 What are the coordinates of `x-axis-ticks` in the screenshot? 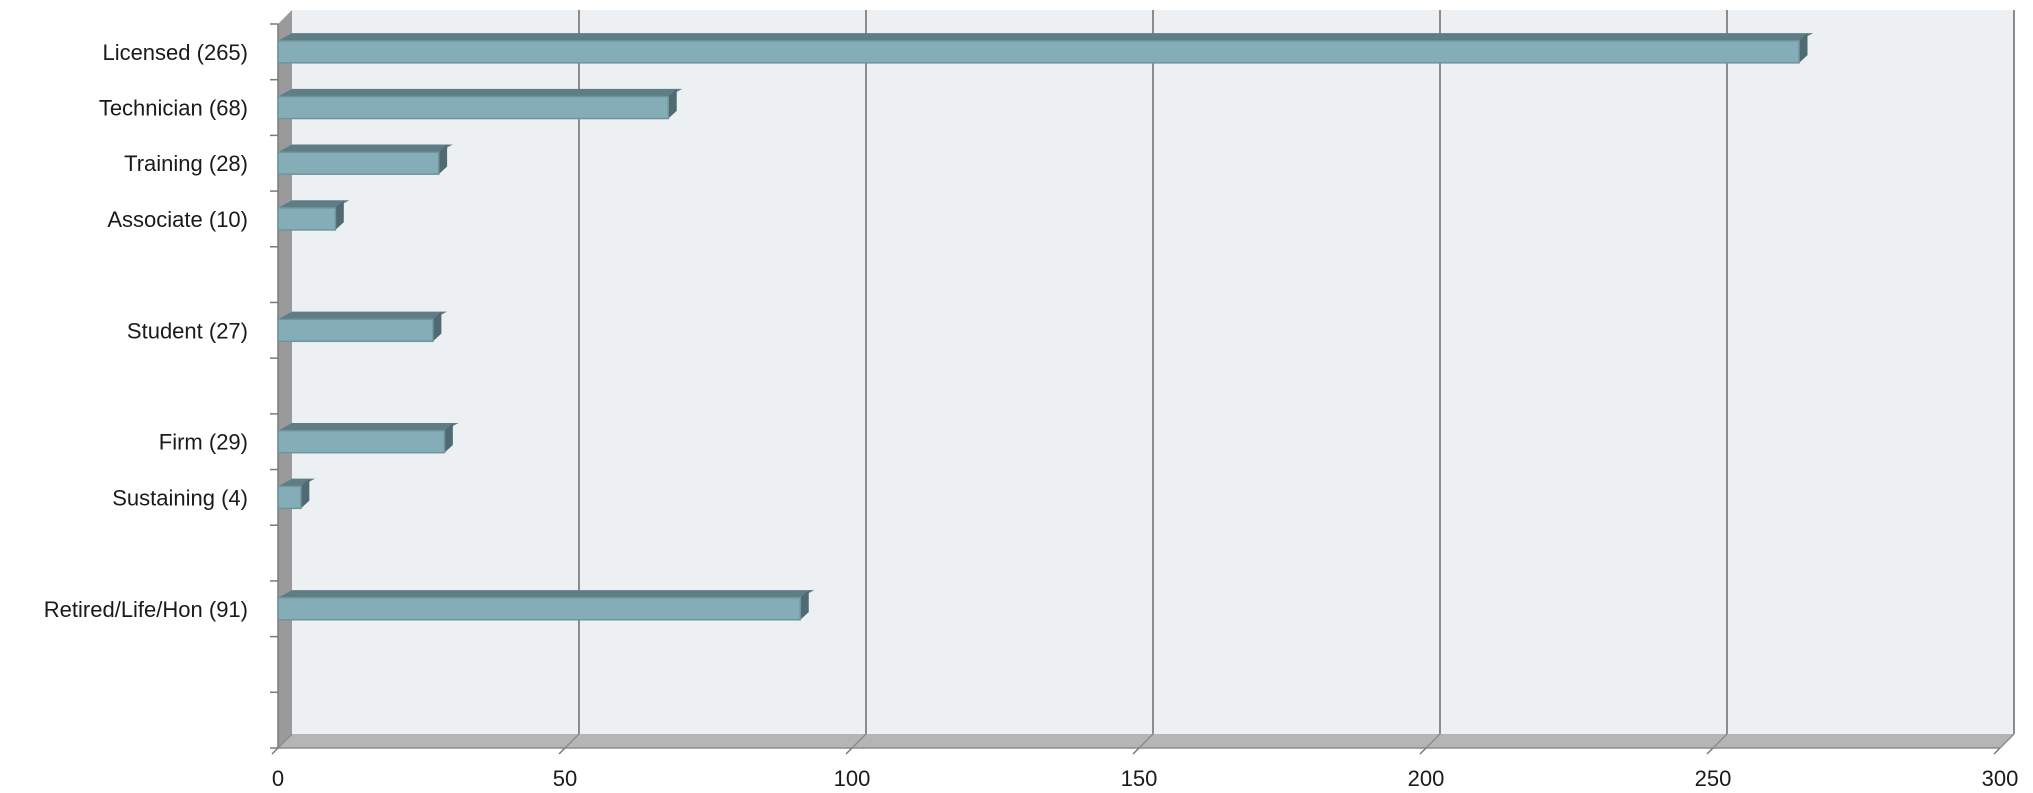 It's located at (1136, 751).